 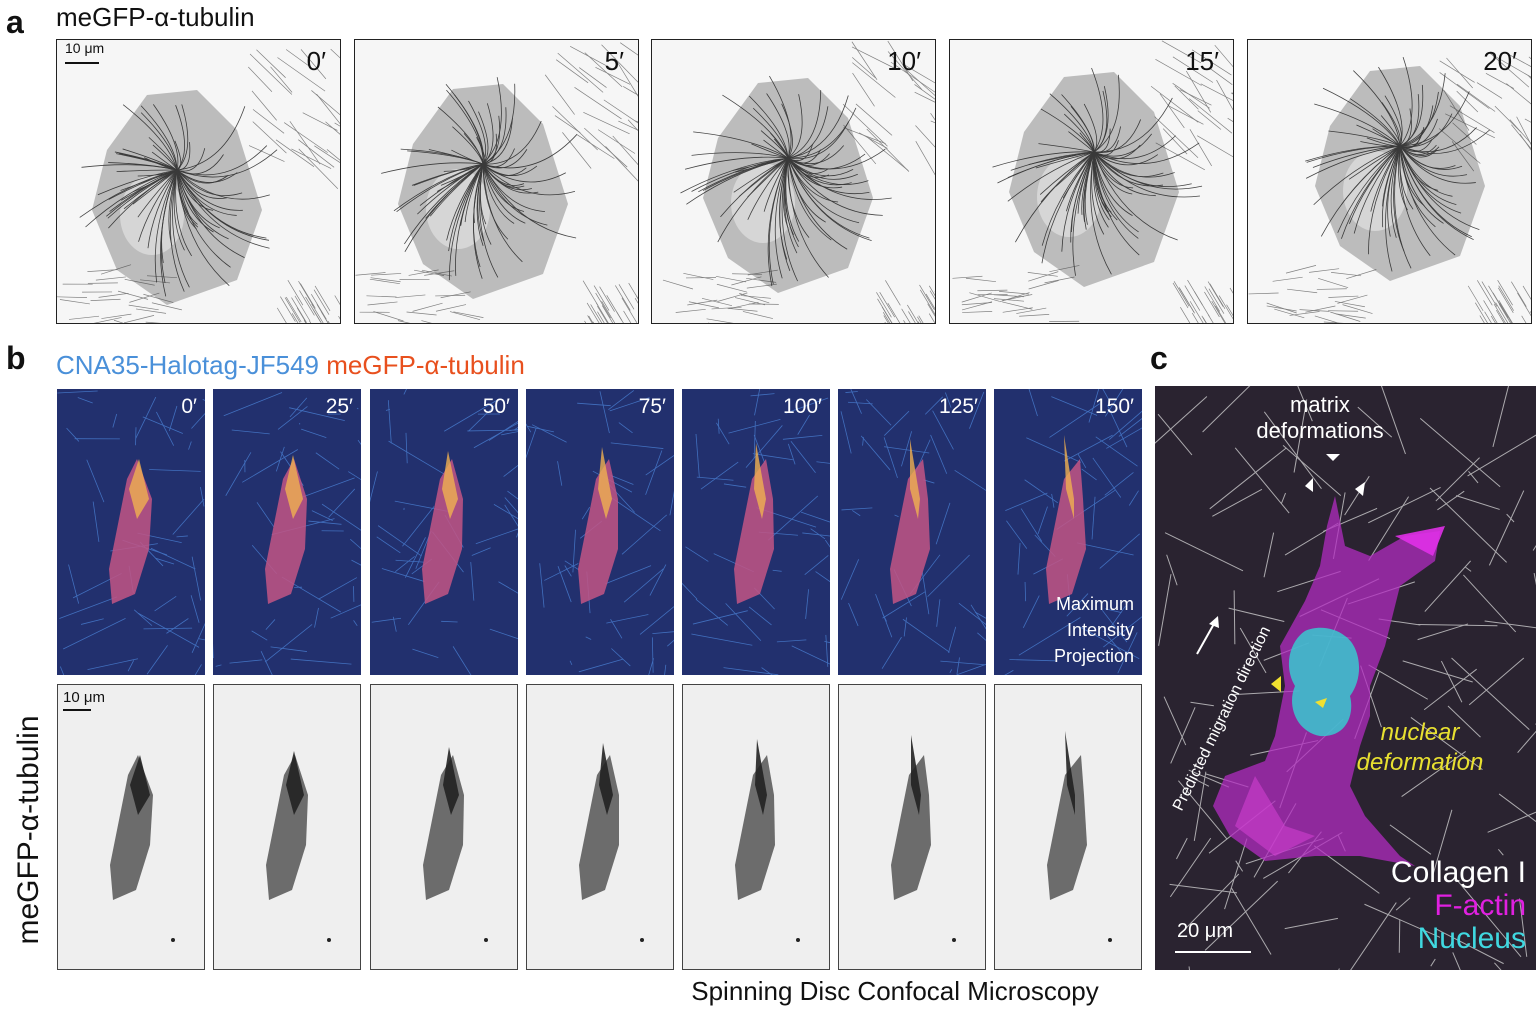 I want to click on legend-item-0: Collagen I, so click(x=1458, y=872).